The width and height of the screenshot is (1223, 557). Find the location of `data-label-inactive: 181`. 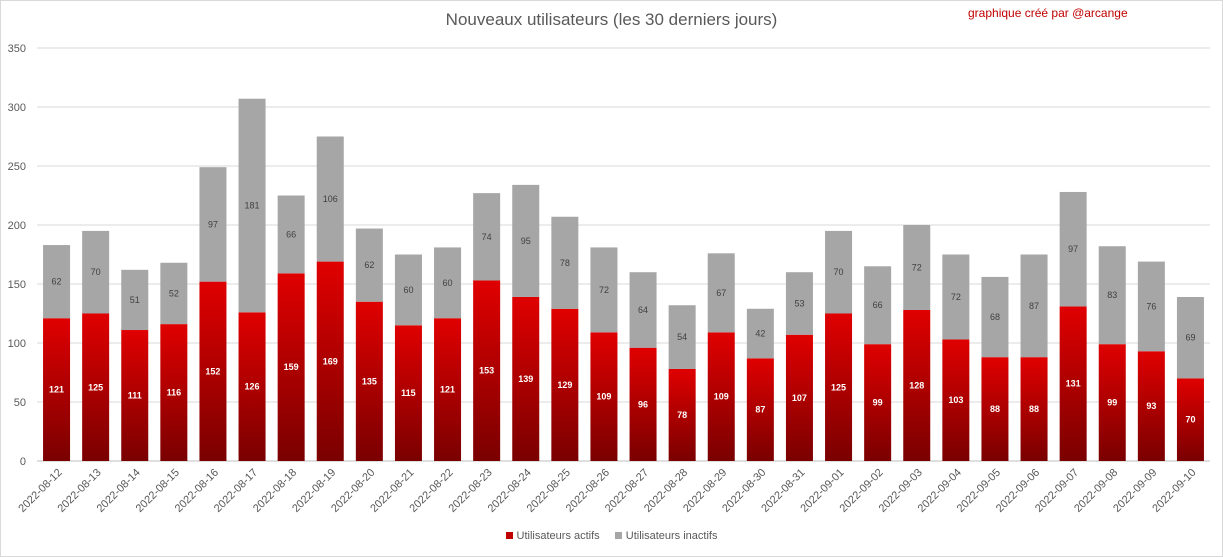

data-label-inactive: 181 is located at coordinates (252, 206).